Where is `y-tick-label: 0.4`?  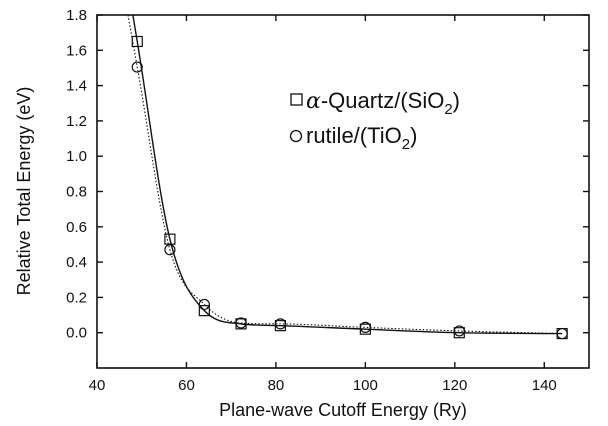
y-tick-label: 0.4 is located at coordinates (76, 262).